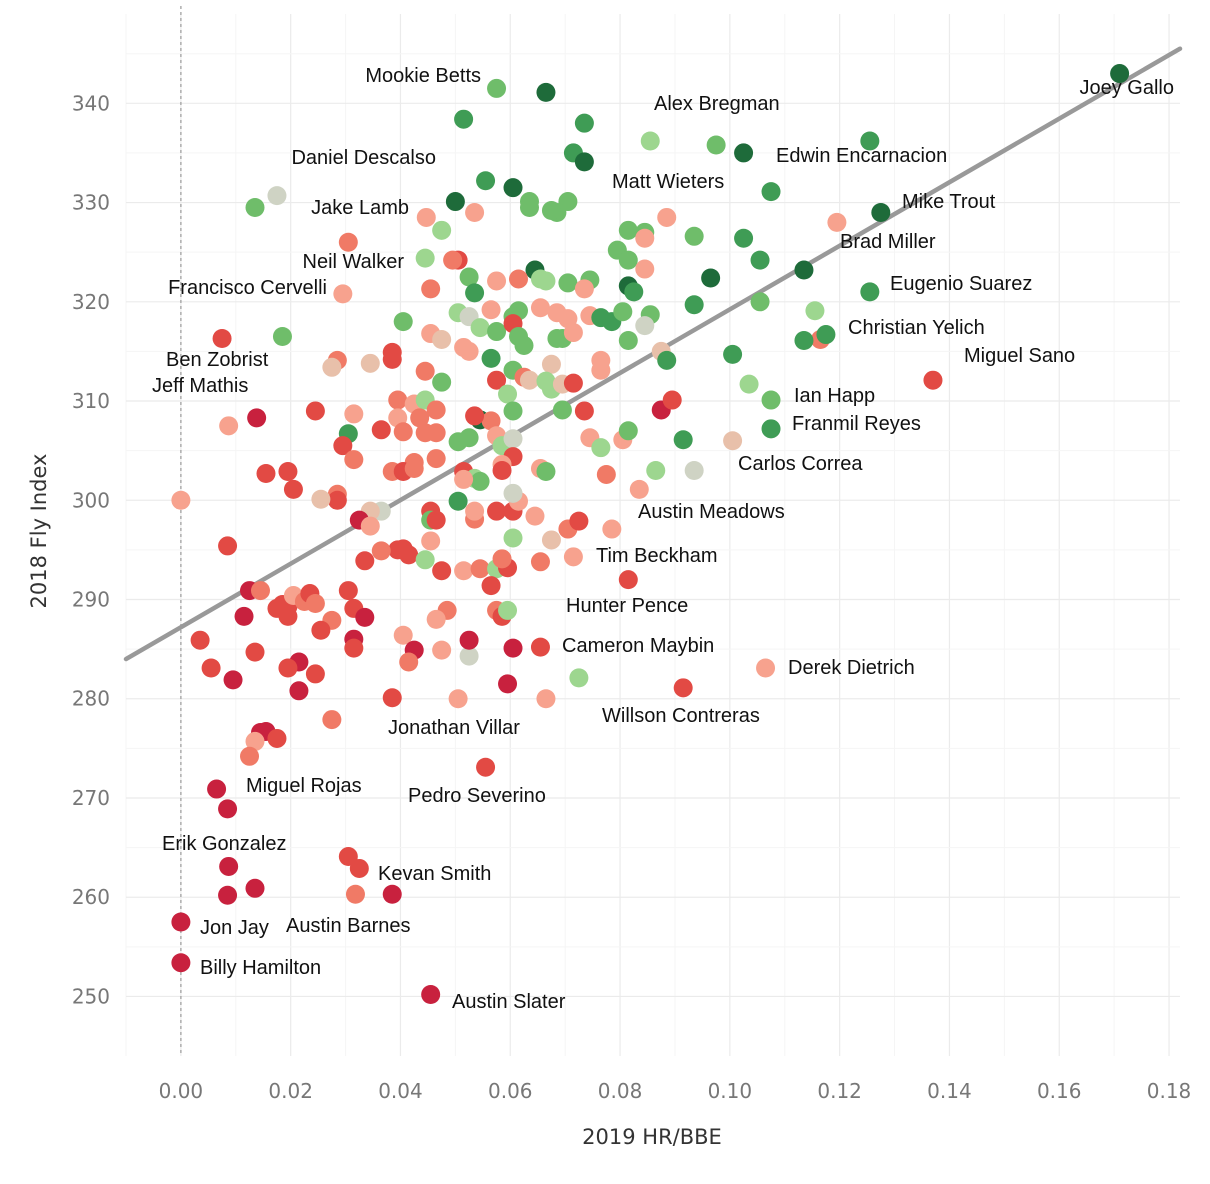 This screenshot has width=1210, height=1184. Describe the element at coordinates (717, 104) in the screenshot. I see `player-label: Alex Bregman` at that location.